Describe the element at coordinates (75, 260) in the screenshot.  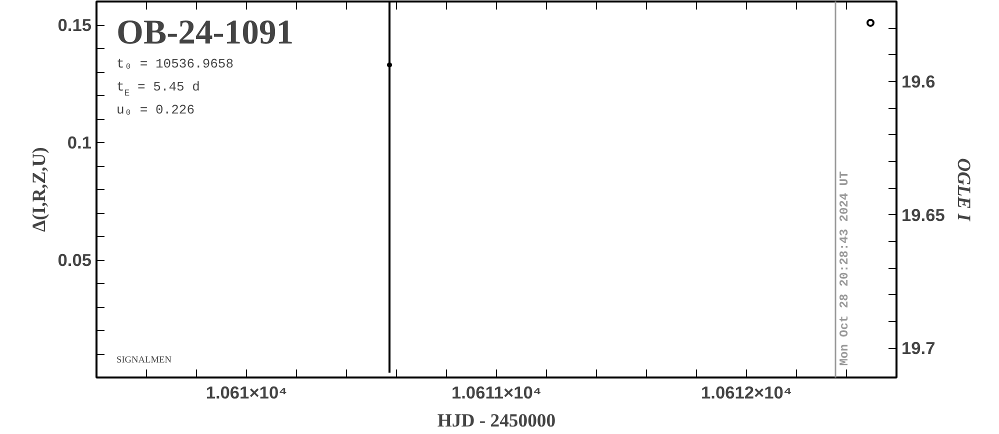
I see `y-tick-label: 0.05` at that location.